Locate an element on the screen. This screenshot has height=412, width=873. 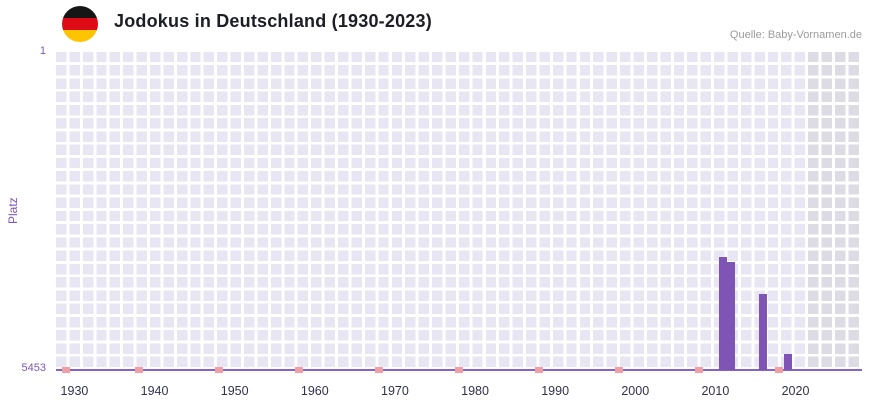
x-tick-label: 2000 is located at coordinates (635, 391).